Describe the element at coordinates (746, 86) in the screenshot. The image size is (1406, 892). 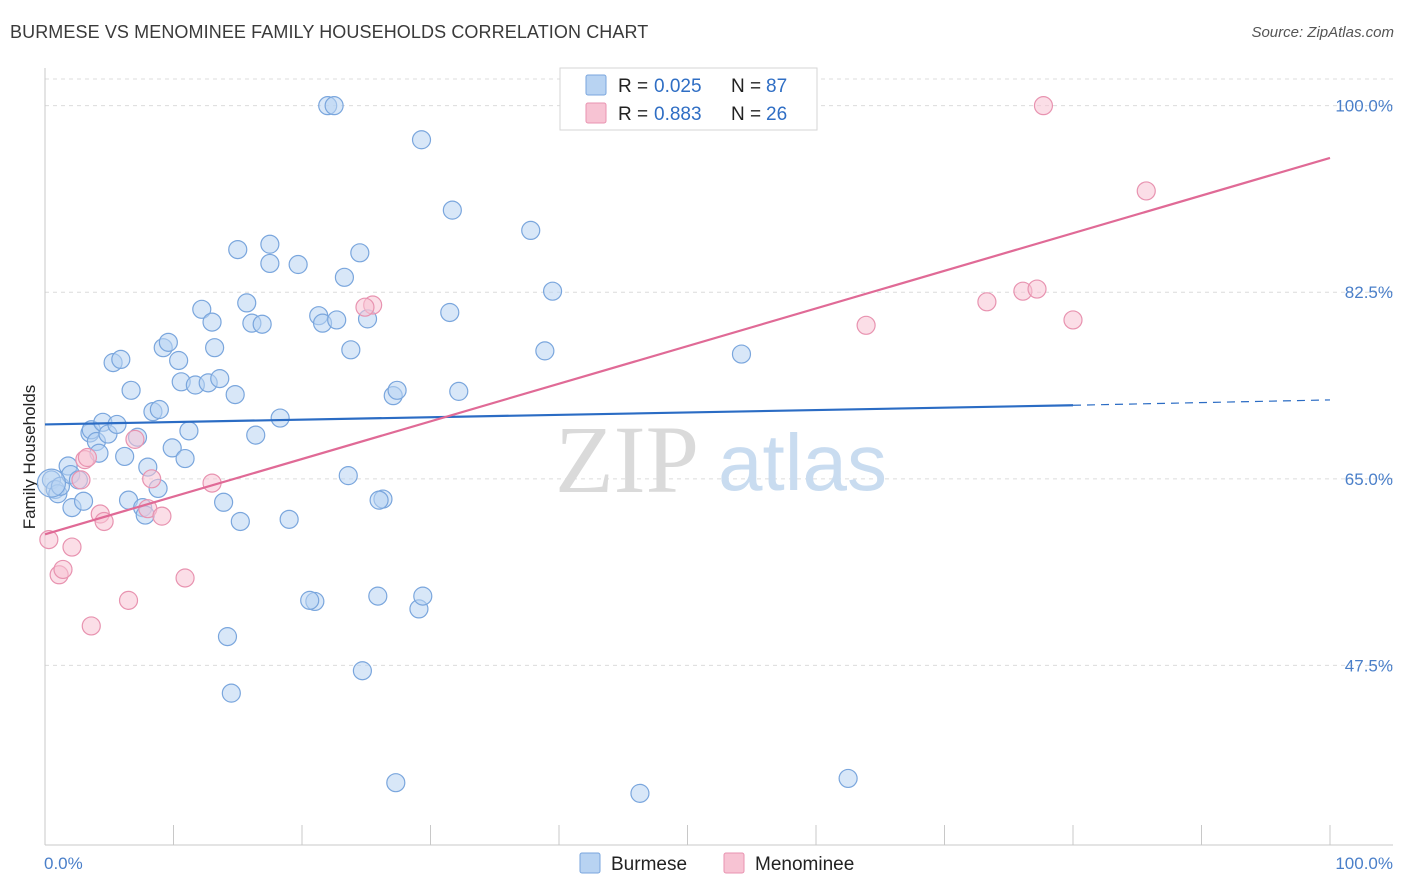
I see `legend-burmese-n-label: N =` at that location.